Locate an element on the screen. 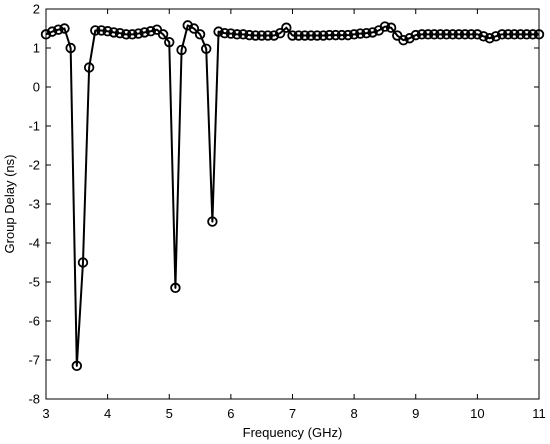 This screenshot has height=444, width=550. x-tick-label: 10 is located at coordinates (477, 413).